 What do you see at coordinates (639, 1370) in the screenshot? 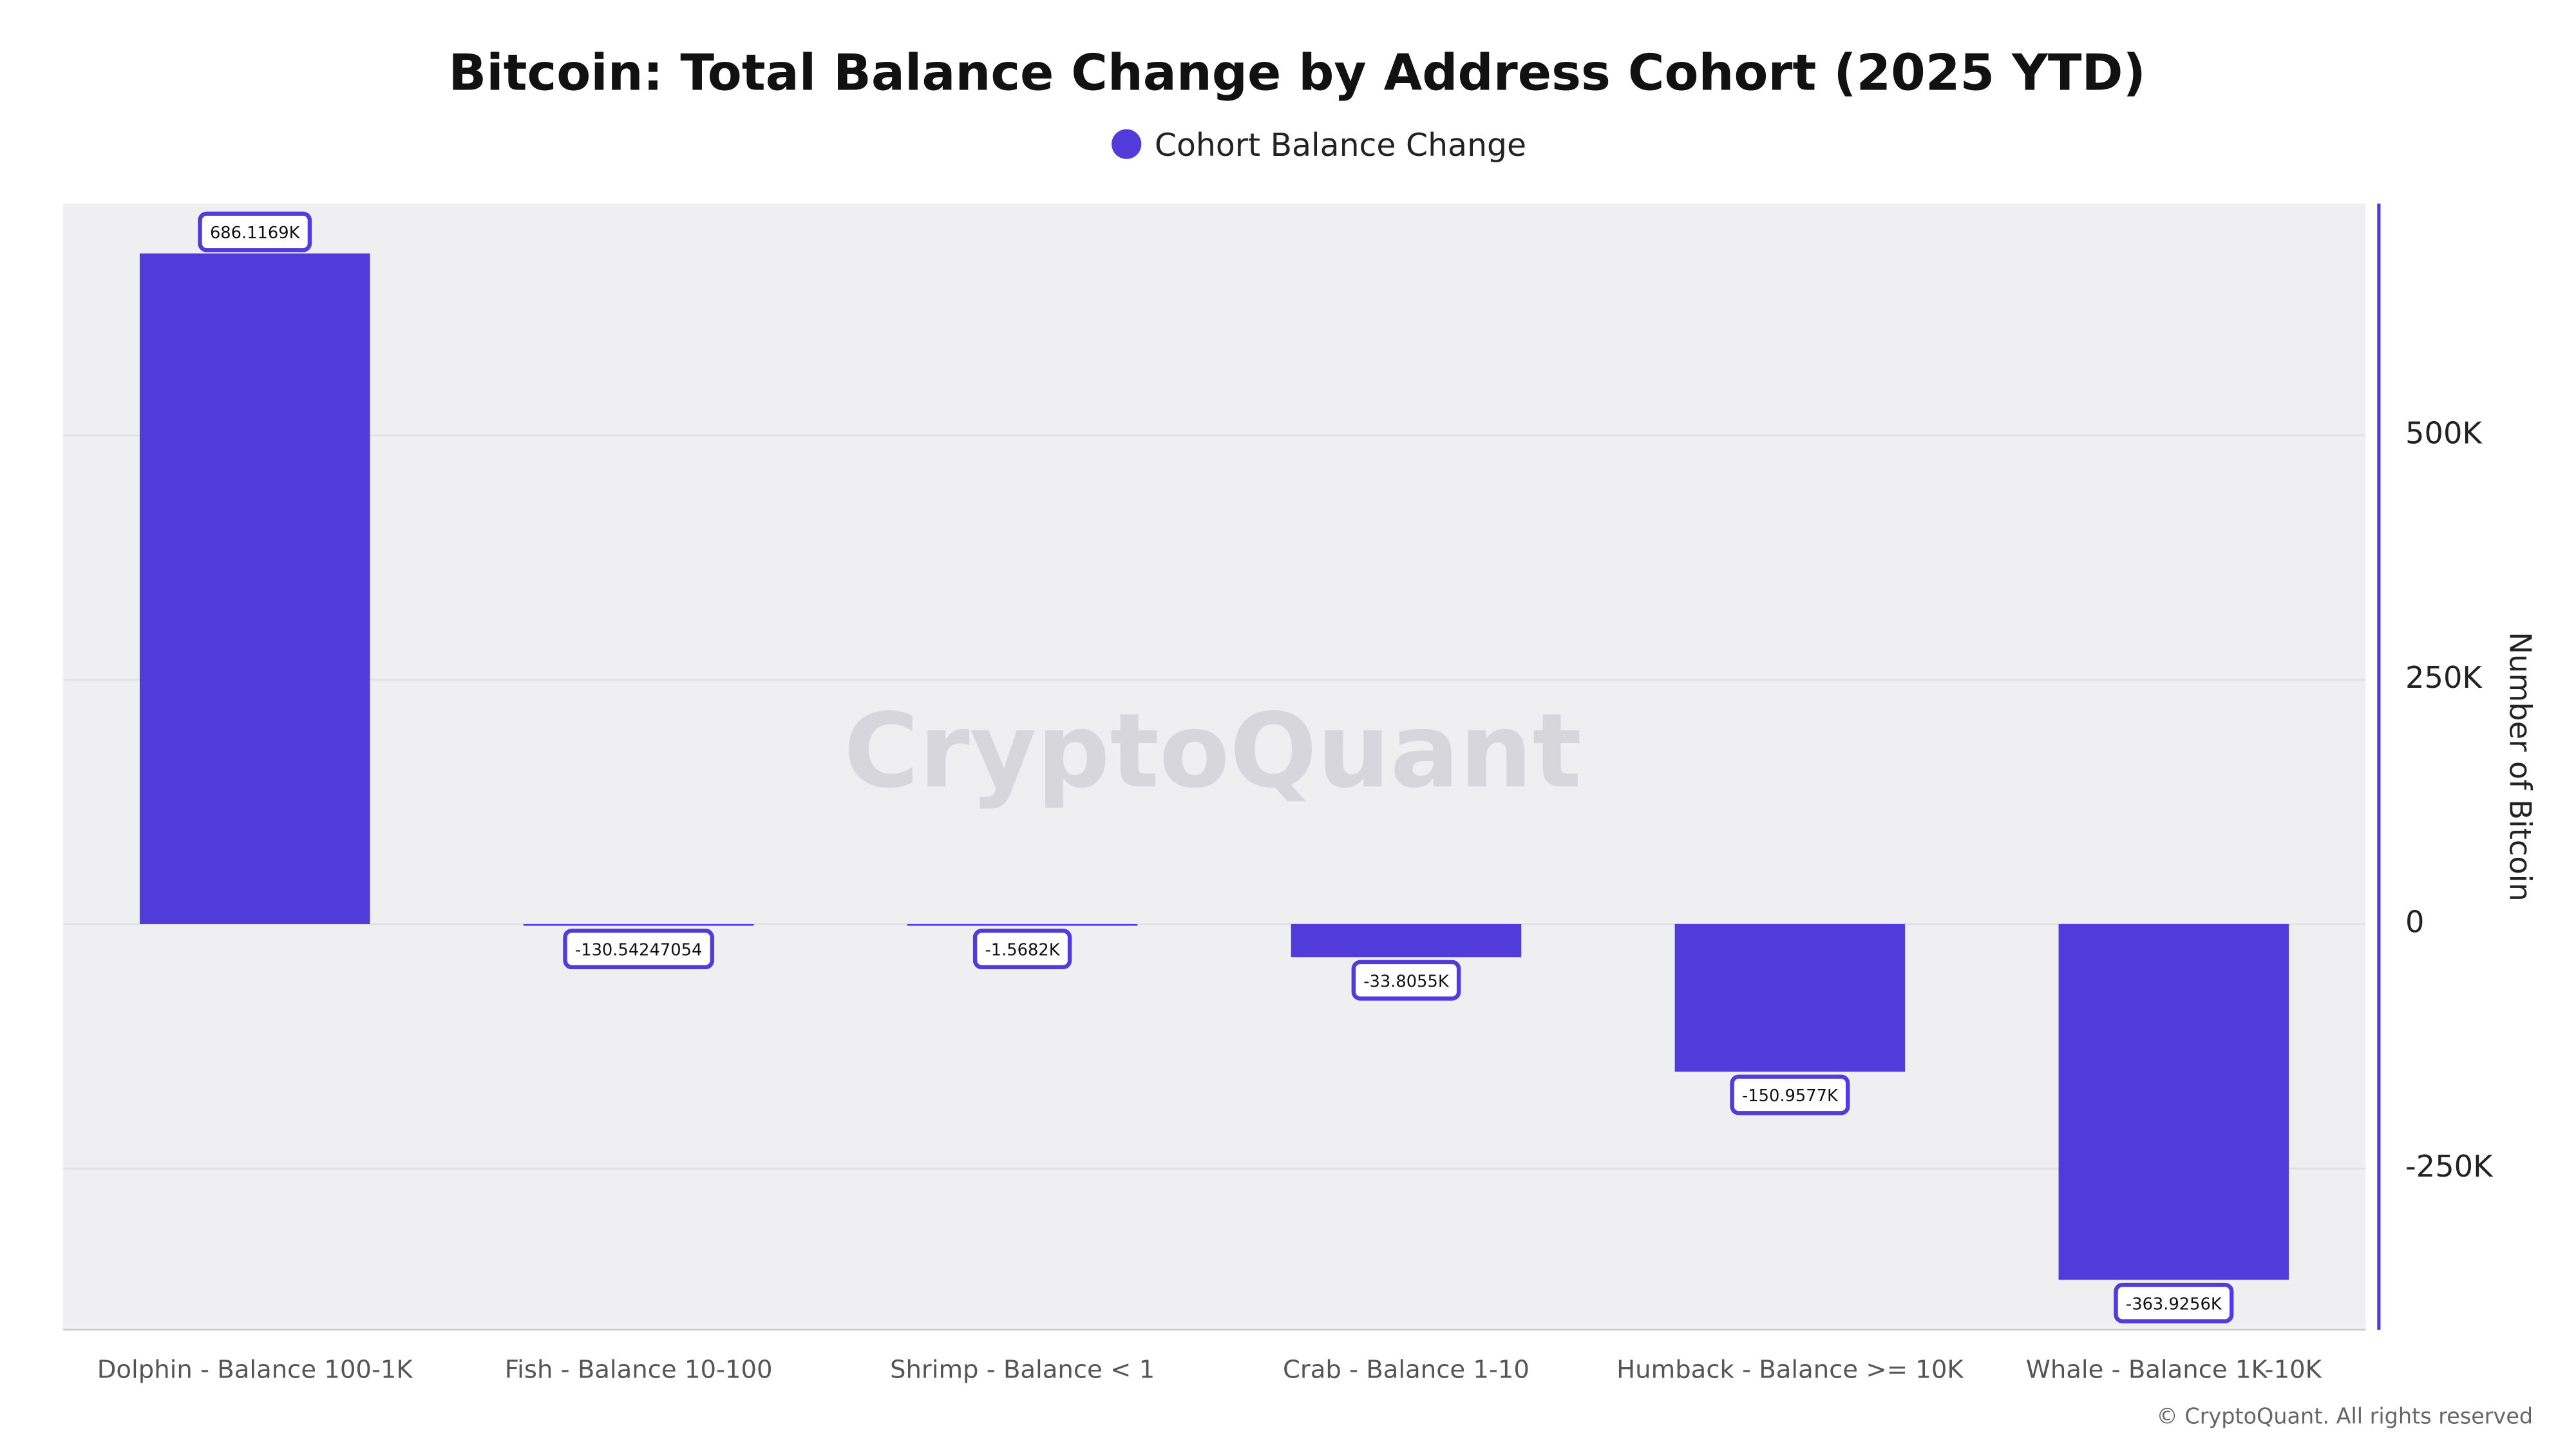
I see `x-tick-label: Fish - Balance 10-100` at bounding box center [639, 1370].